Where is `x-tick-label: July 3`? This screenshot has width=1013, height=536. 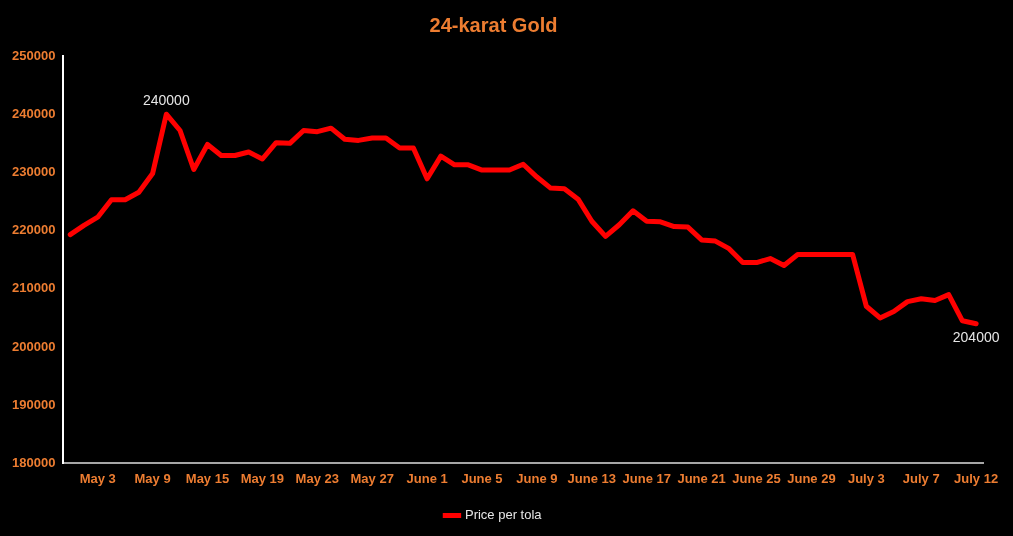 x-tick-label: July 3 is located at coordinates (866, 478).